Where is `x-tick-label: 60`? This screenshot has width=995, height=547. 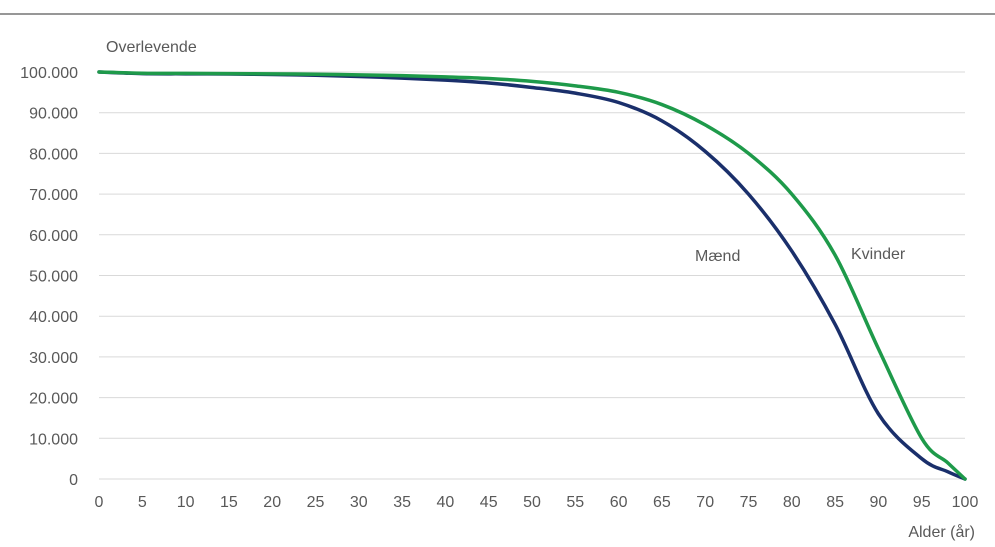 x-tick-label: 60 is located at coordinates (619, 502).